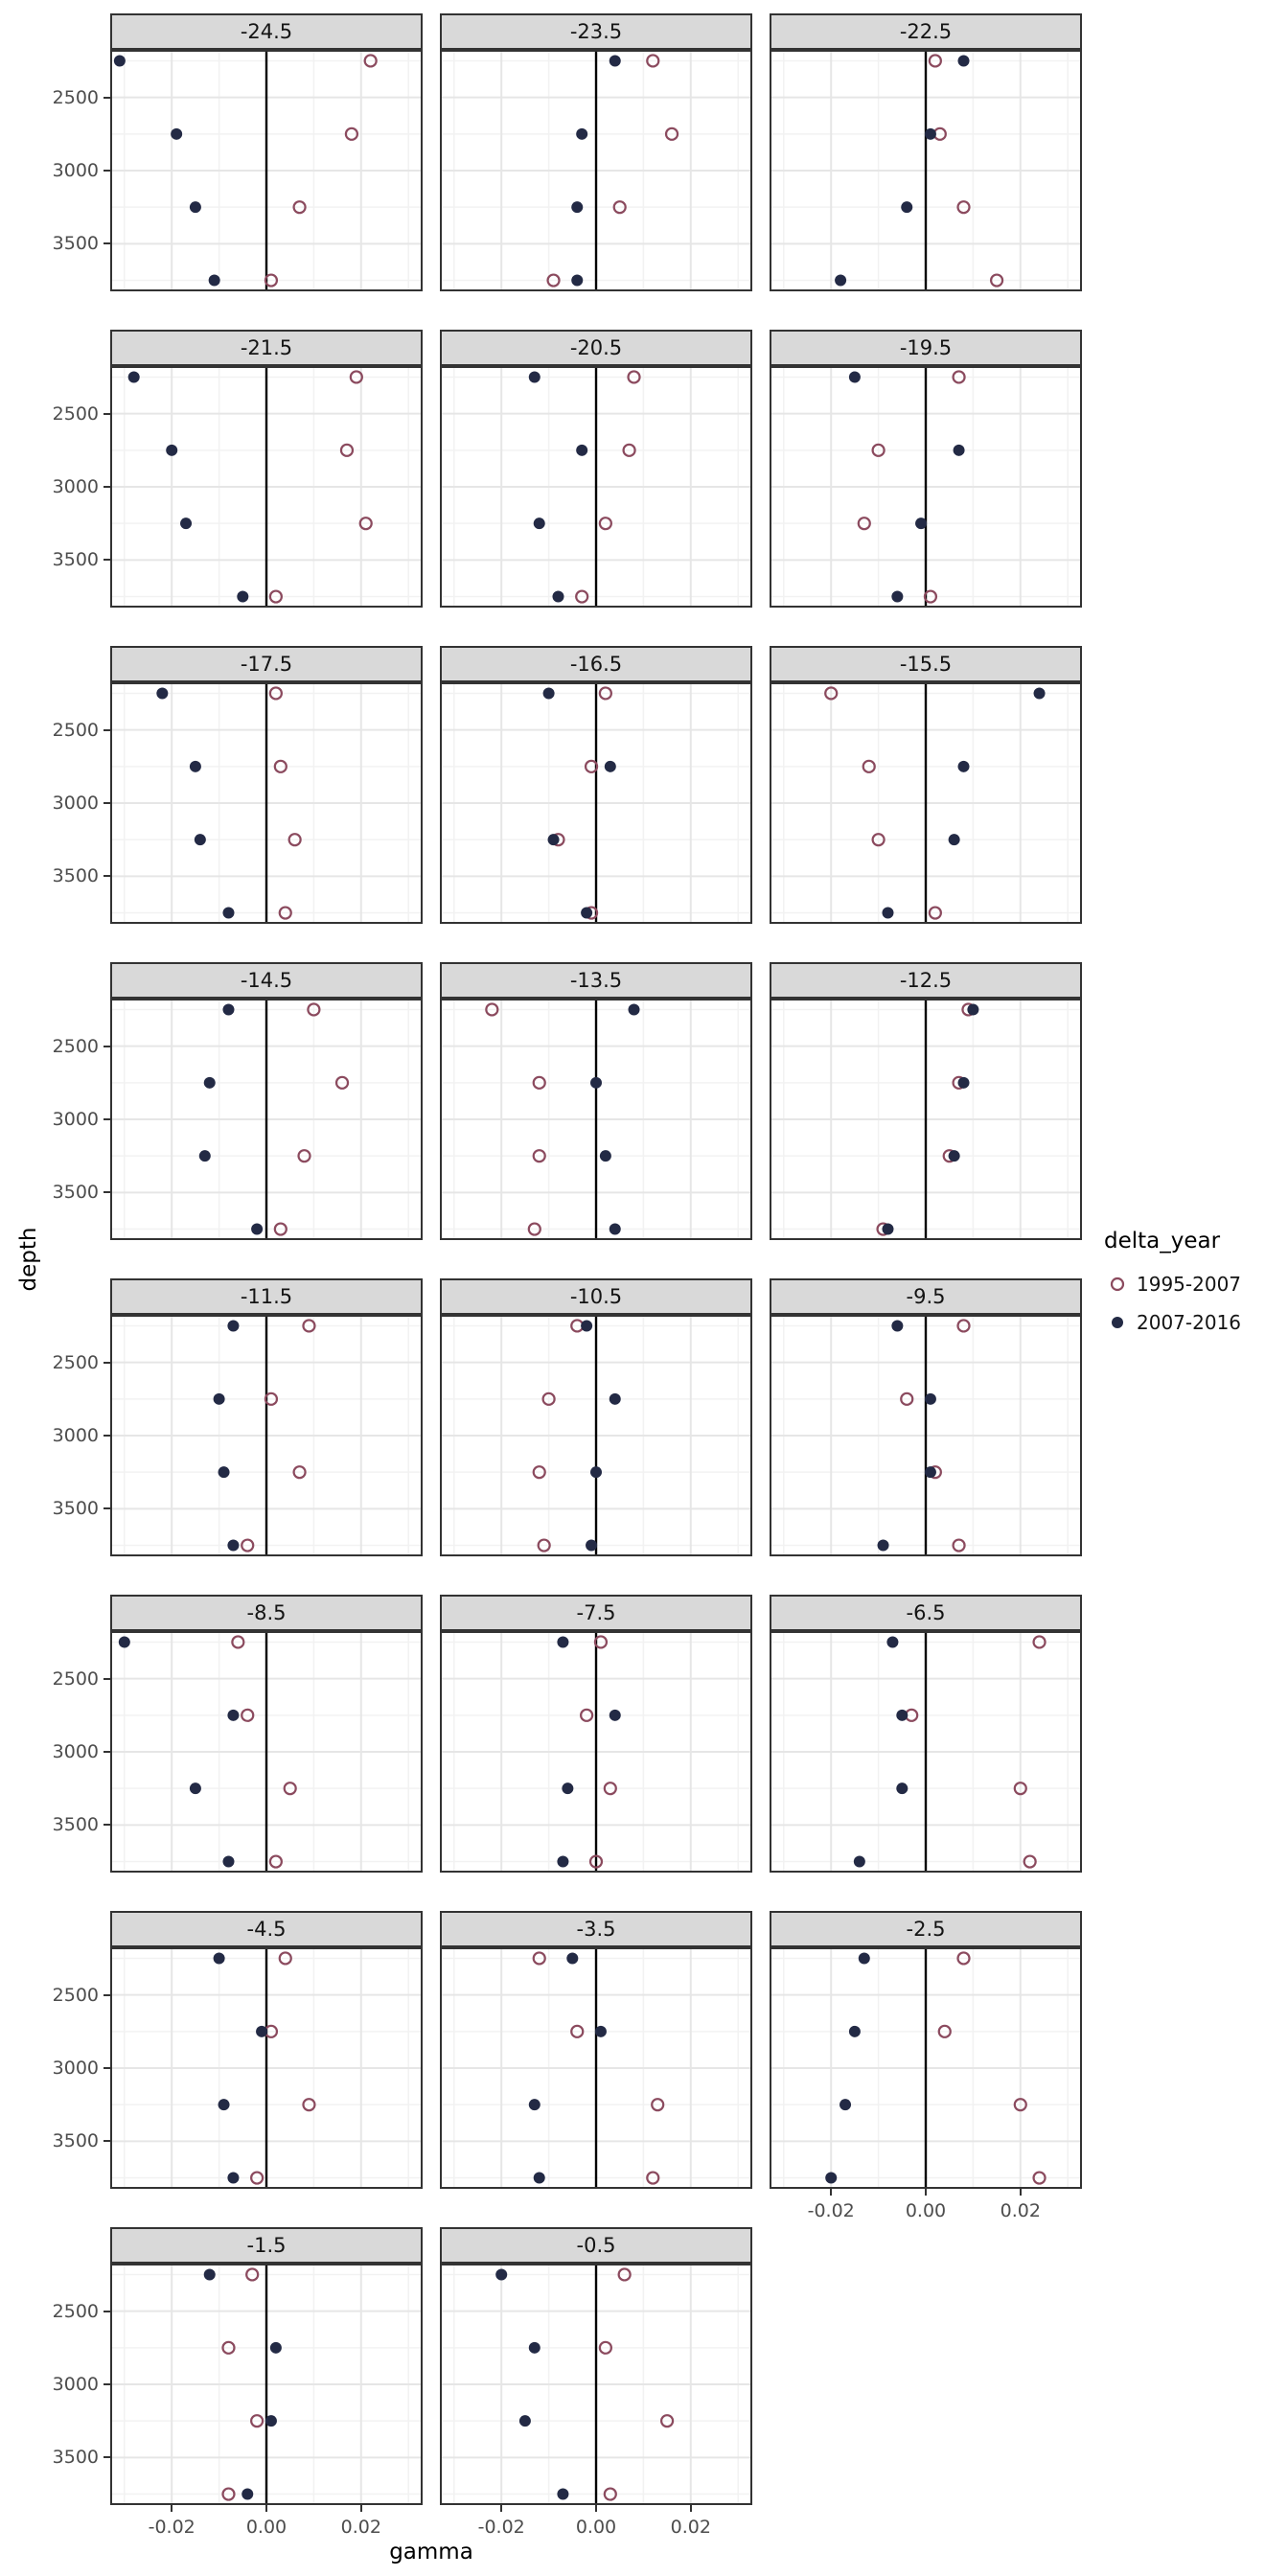 The height and width of the screenshot is (2576, 1288). Describe the element at coordinates (1189, 1284) in the screenshot. I see `legend-entry-label: 1995-2007` at that location.